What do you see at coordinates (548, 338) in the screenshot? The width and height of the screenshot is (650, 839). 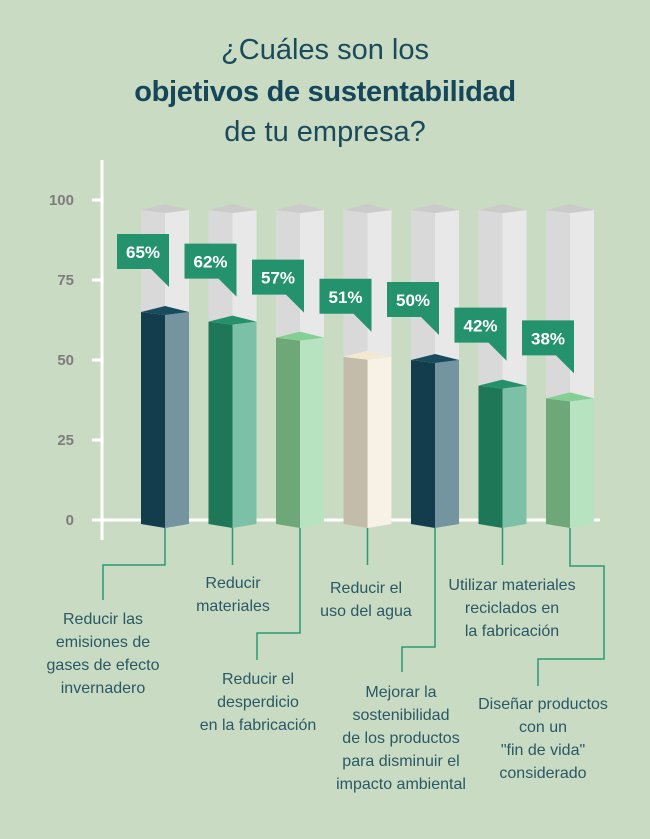 I see `data-label: 38%` at bounding box center [548, 338].